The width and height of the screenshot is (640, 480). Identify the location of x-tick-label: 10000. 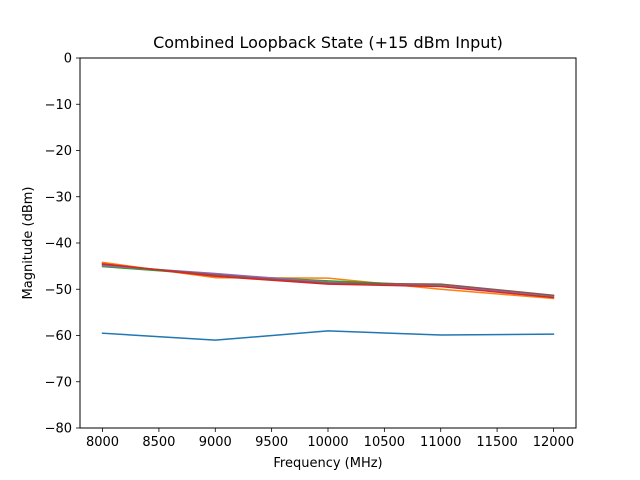
(327, 442).